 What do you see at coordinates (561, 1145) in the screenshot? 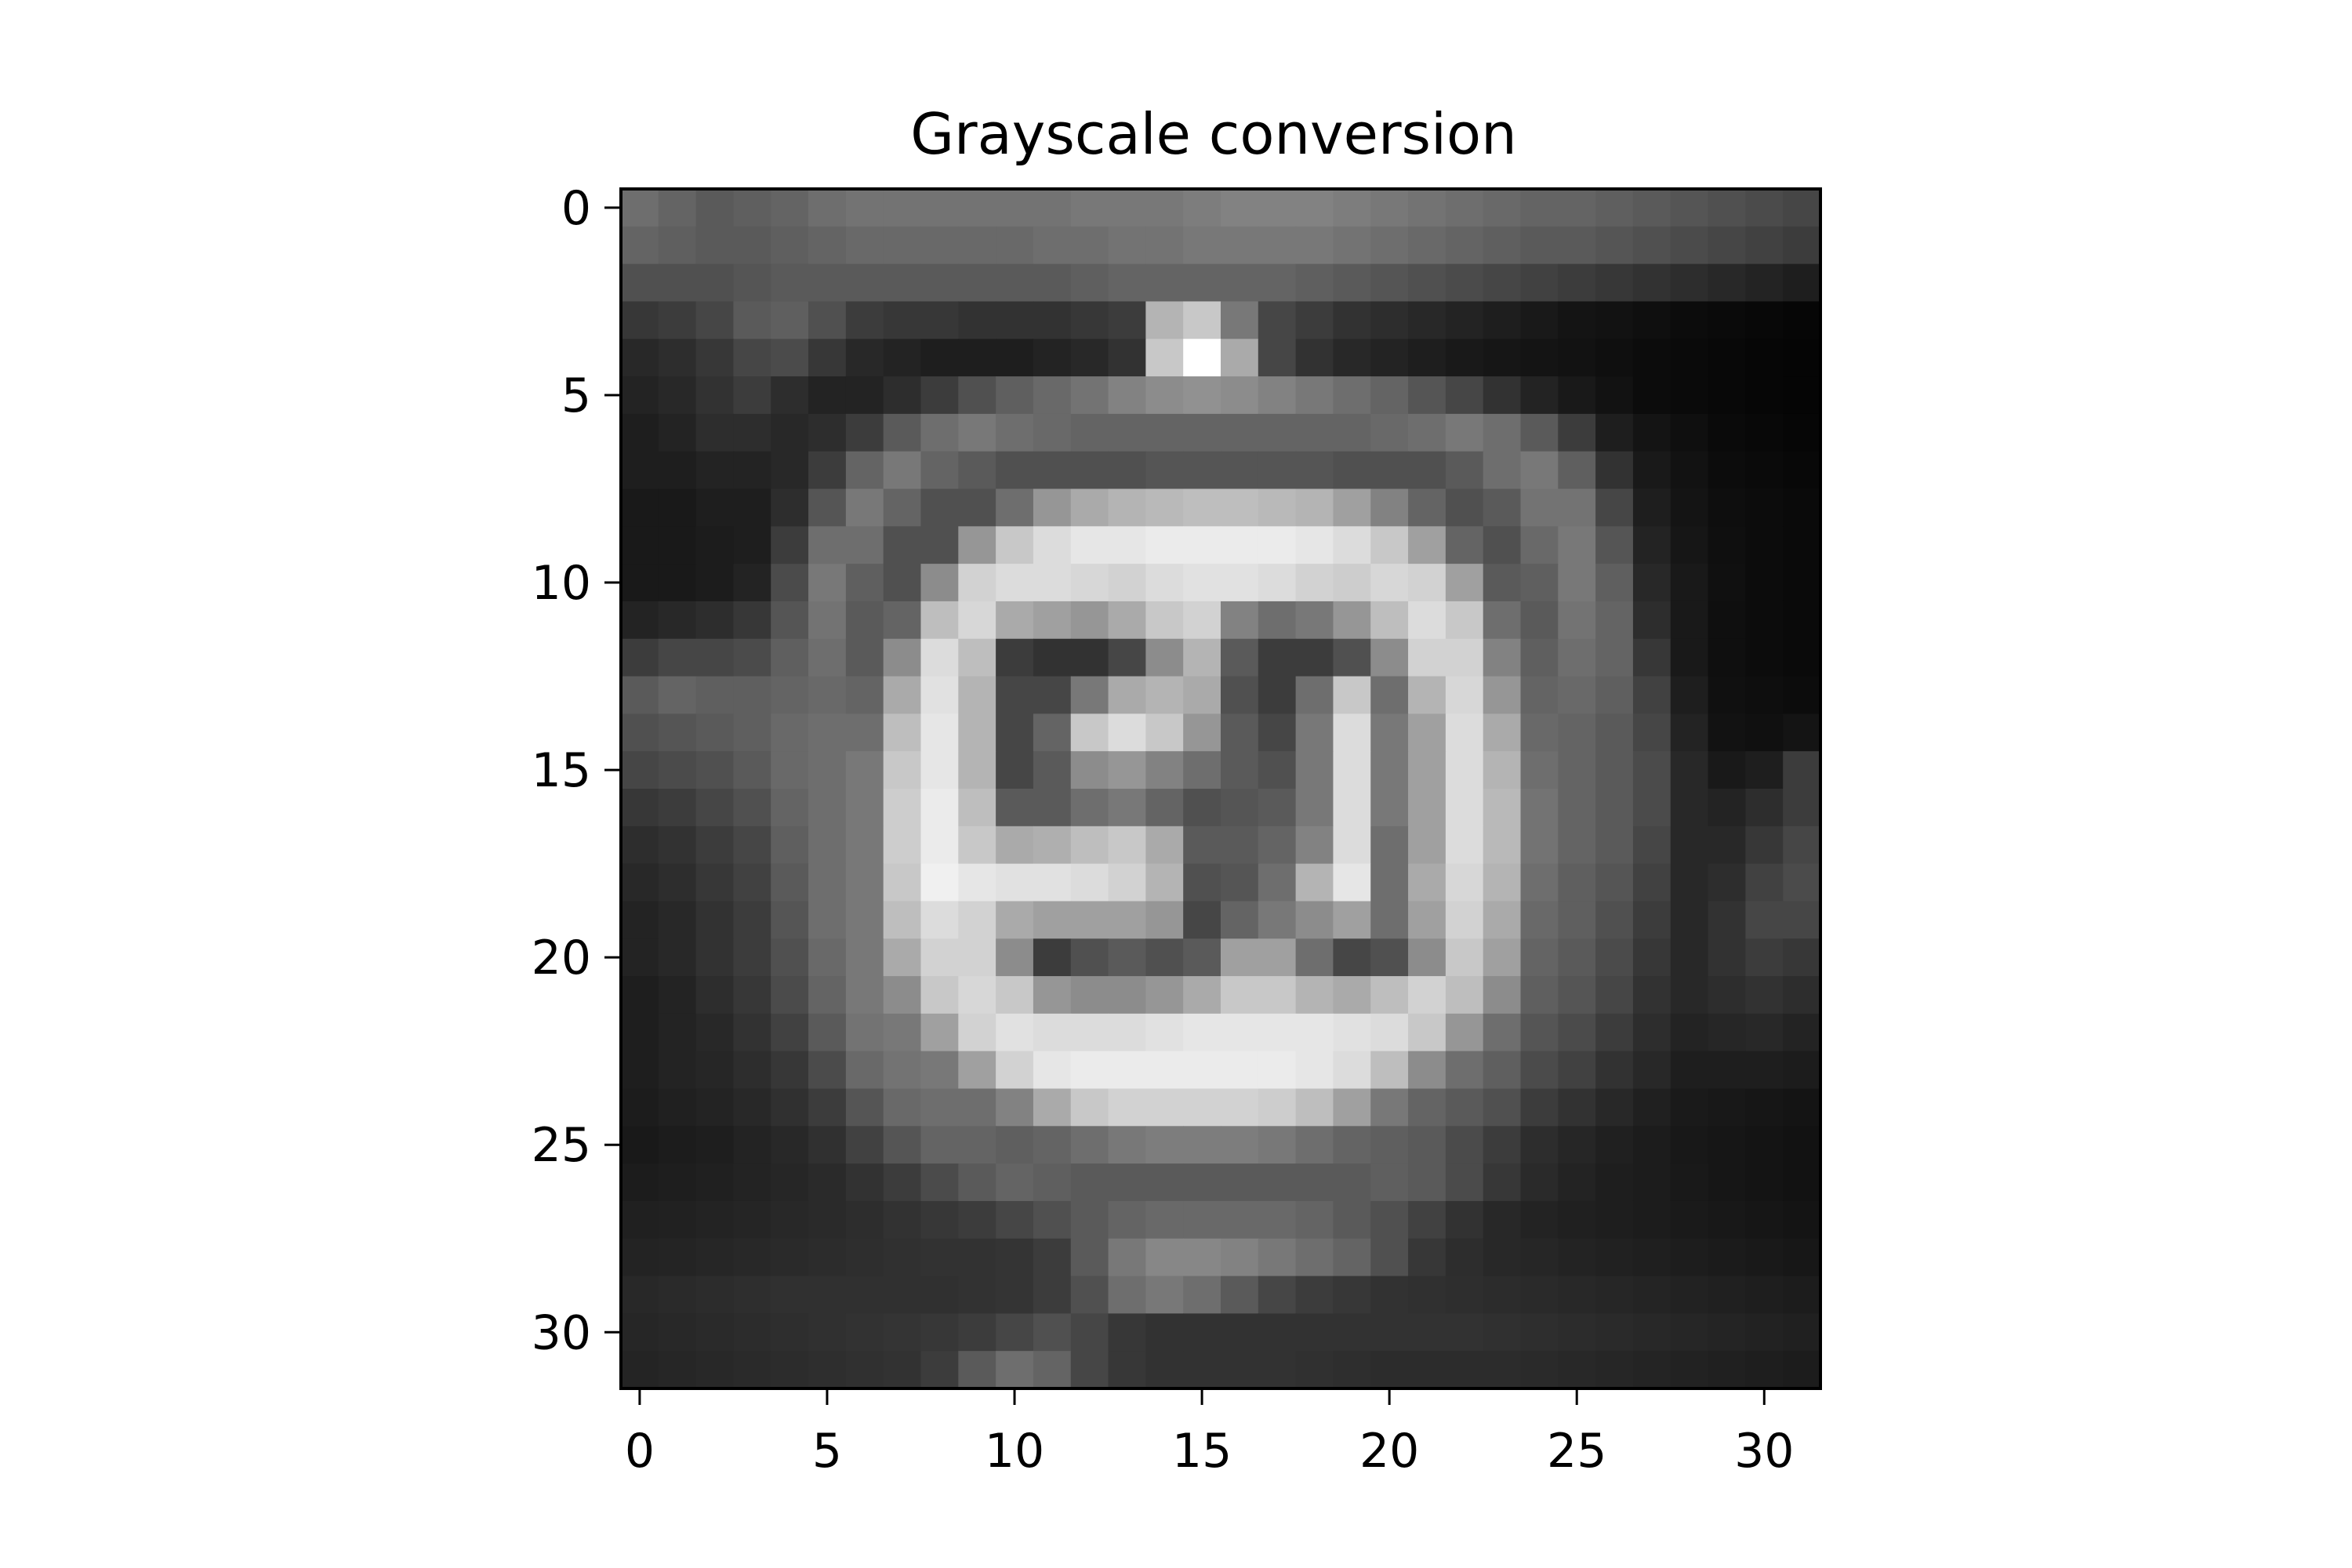
I see `y-tick-label: 25` at bounding box center [561, 1145].